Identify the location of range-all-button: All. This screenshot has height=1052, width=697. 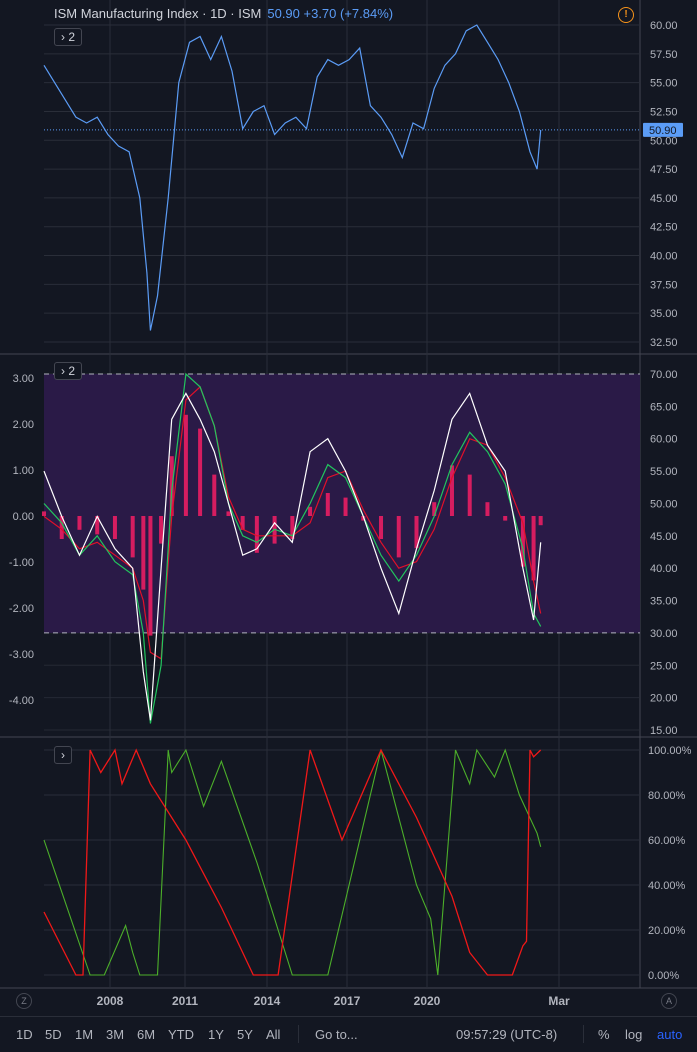
(273, 1034).